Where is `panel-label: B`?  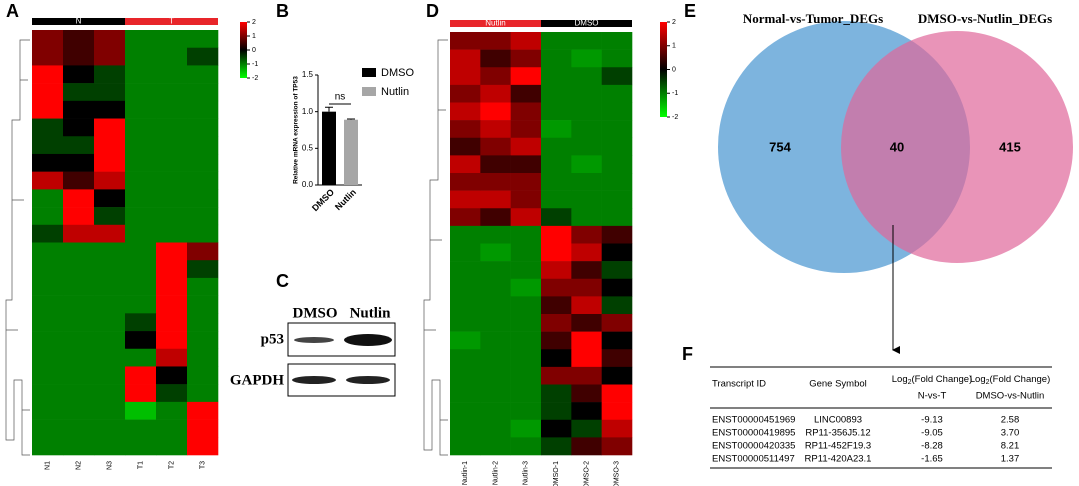 panel-label: B is located at coordinates (282, 11).